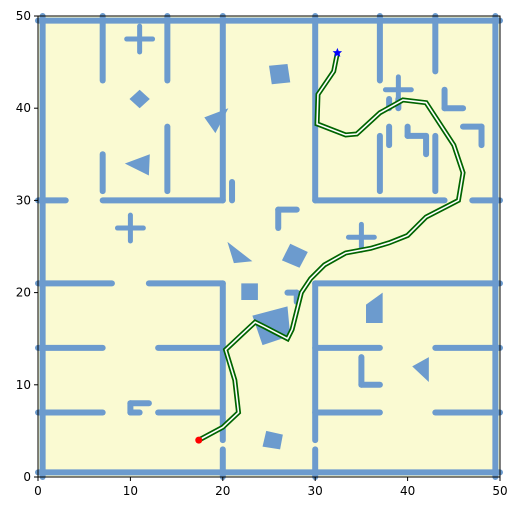 This screenshot has height=511, width=518. I want to click on y-tick-label: 0, so click(27, 477).